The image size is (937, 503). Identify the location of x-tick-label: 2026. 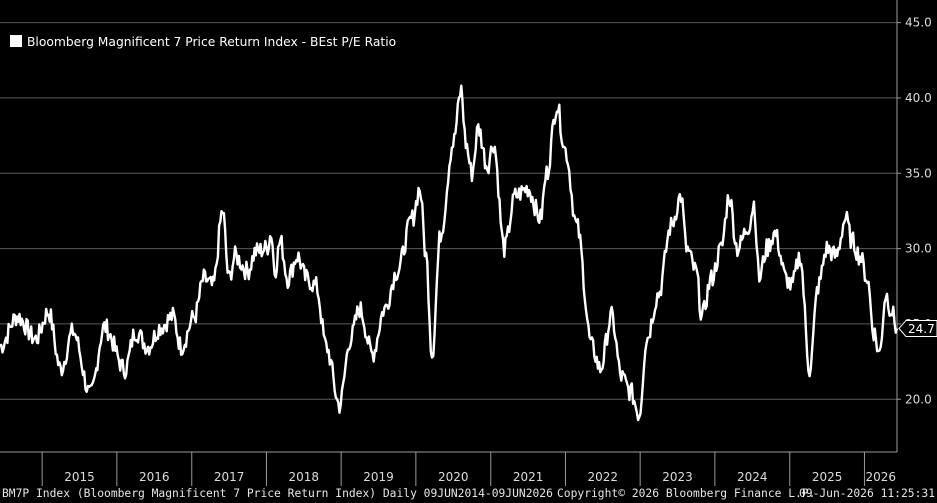
(880, 477).